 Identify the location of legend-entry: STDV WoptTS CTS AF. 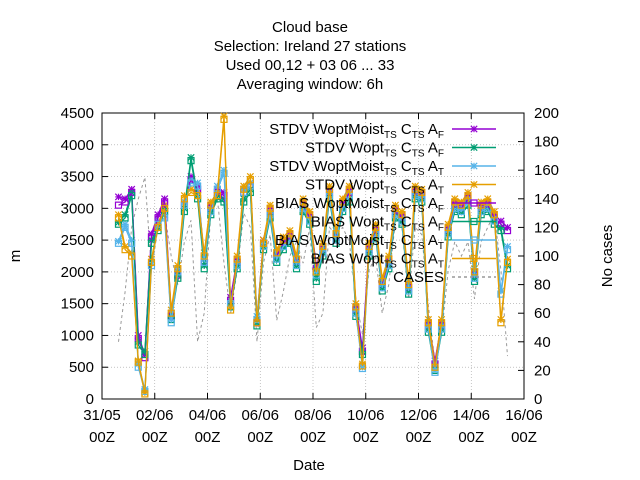
(400, 150).